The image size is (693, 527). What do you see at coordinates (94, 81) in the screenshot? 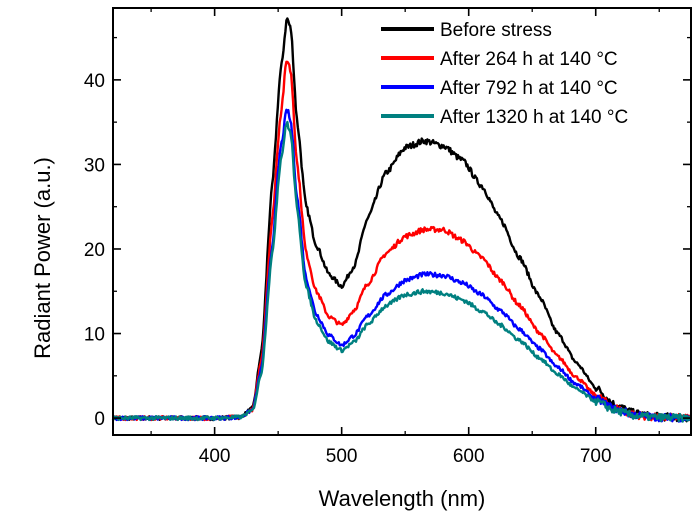
I see `y-tick-label: 40` at bounding box center [94, 81].